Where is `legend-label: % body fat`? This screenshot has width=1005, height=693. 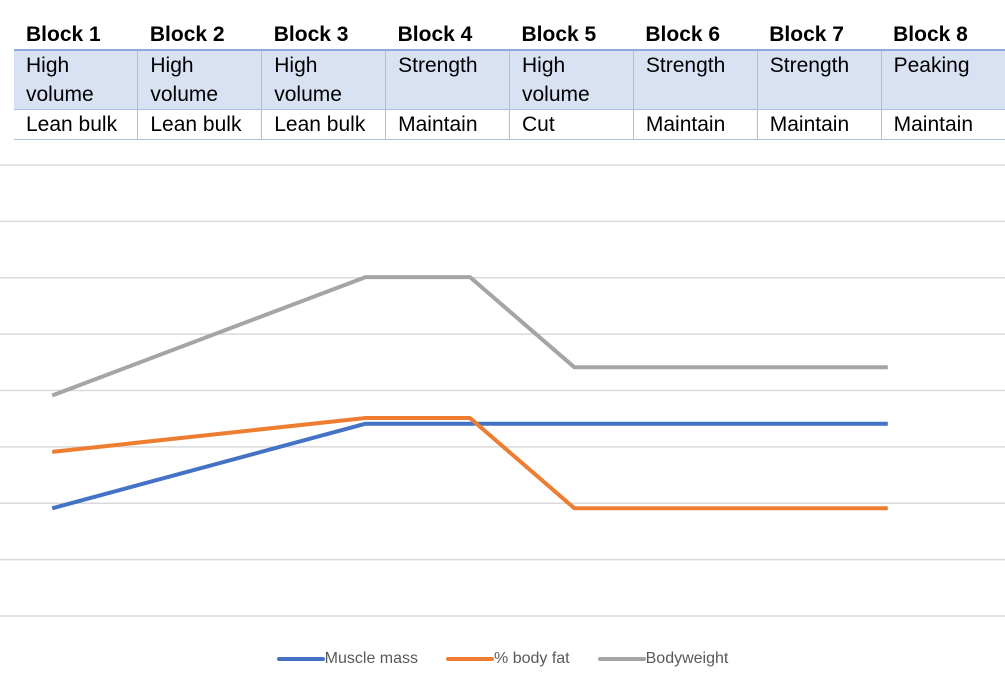
legend-label: % body fat is located at coordinates (532, 658).